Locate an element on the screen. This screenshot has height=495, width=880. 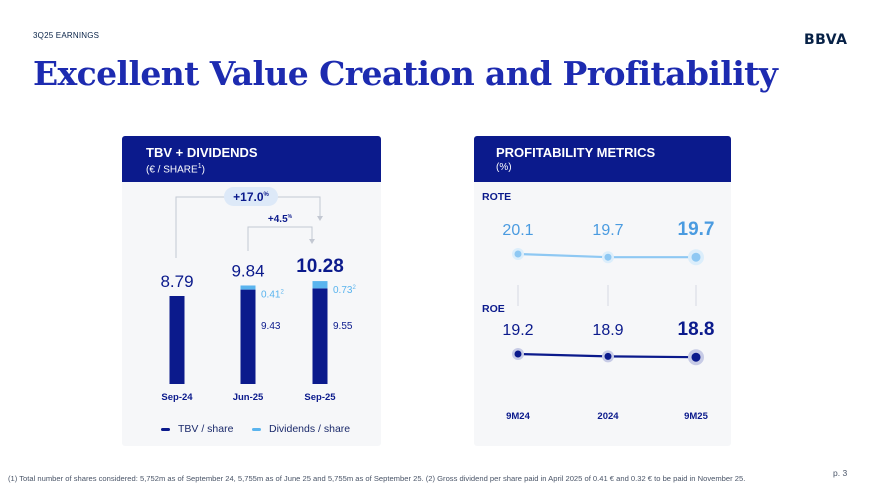
tbv-label-sep-25: 9.55 is located at coordinates (343, 326).